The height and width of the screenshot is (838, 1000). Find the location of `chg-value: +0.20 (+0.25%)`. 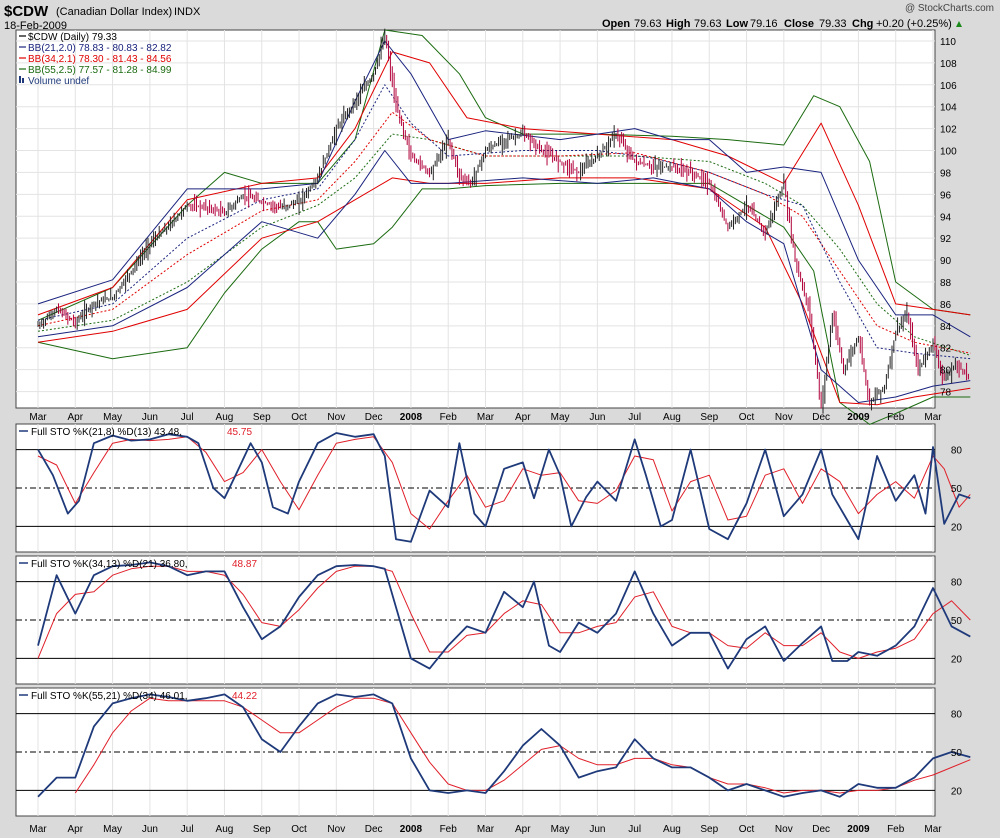

chg-value: +0.20 (+0.25%) is located at coordinates (914, 24).